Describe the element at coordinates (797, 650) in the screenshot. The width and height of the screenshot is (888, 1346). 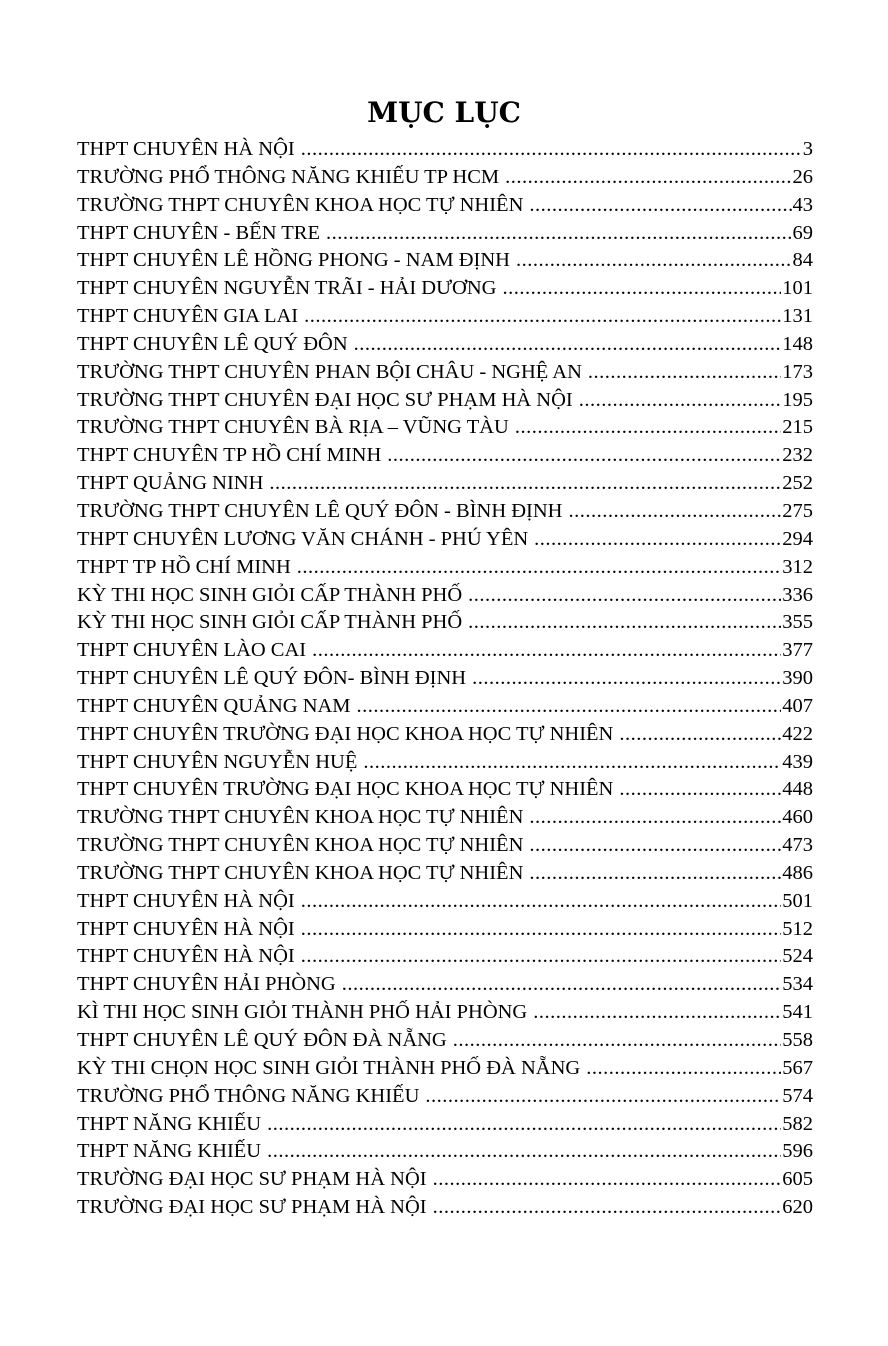
I see `toc-entry-page: 377` at that location.